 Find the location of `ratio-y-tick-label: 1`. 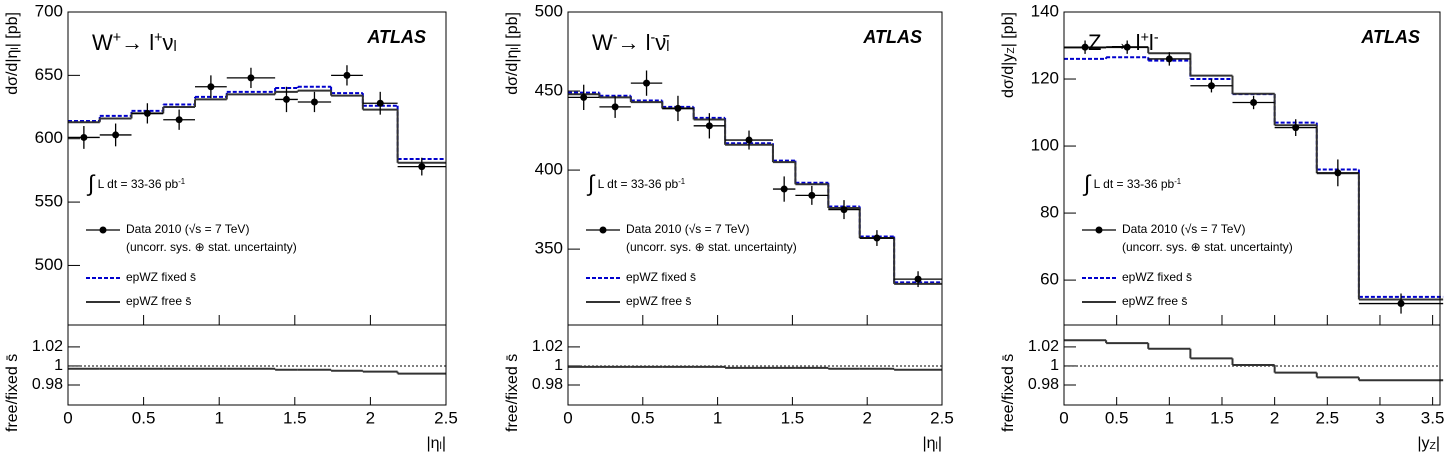

ratio-y-tick-label: 1 is located at coordinates (1054, 365).